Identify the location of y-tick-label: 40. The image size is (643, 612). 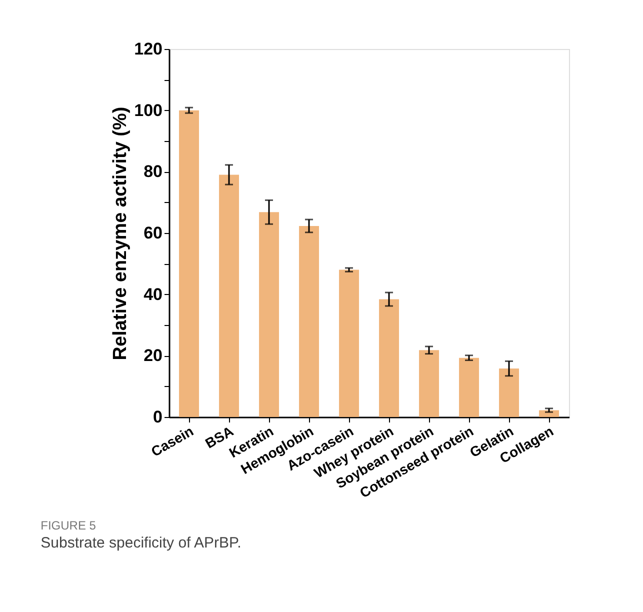
(153, 294).